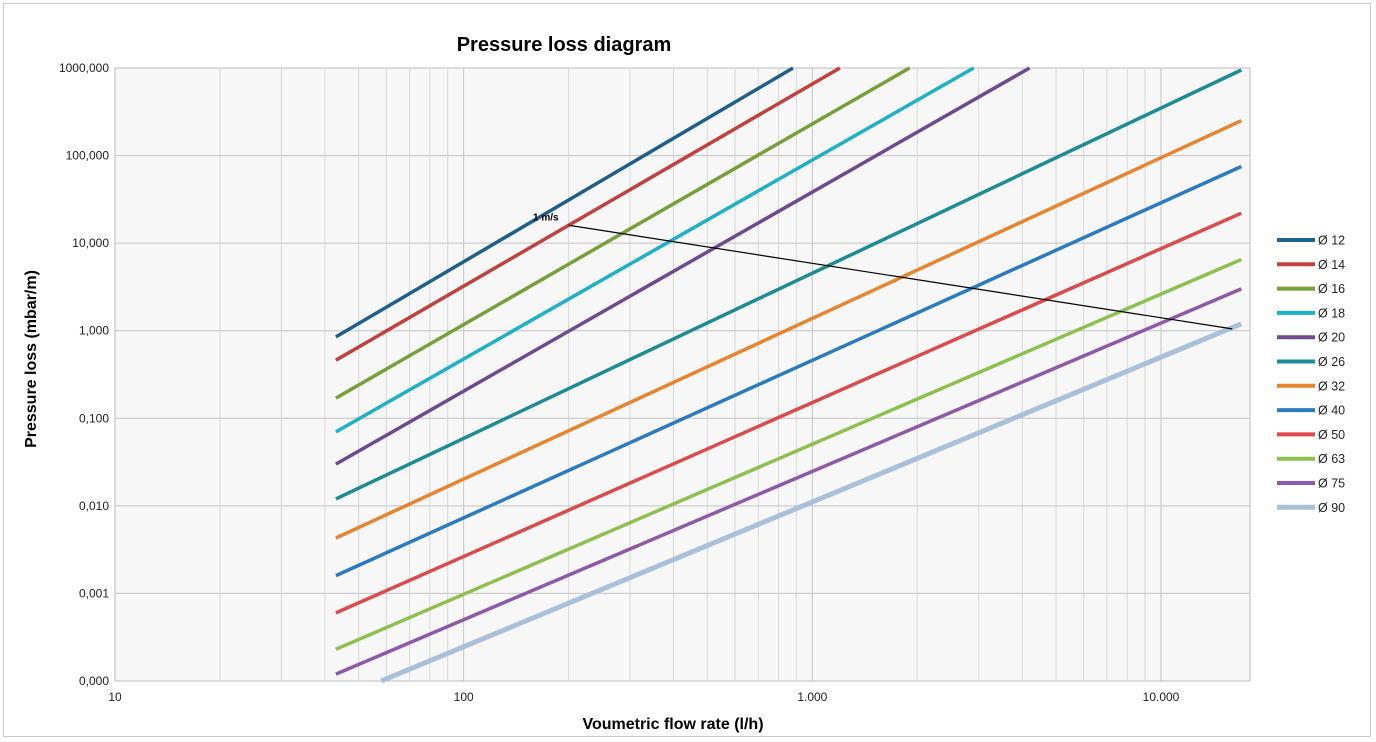 This screenshot has height=742, width=1376. What do you see at coordinates (564, 45) in the screenshot?
I see `chart-title: Pressure loss diagram` at bounding box center [564, 45].